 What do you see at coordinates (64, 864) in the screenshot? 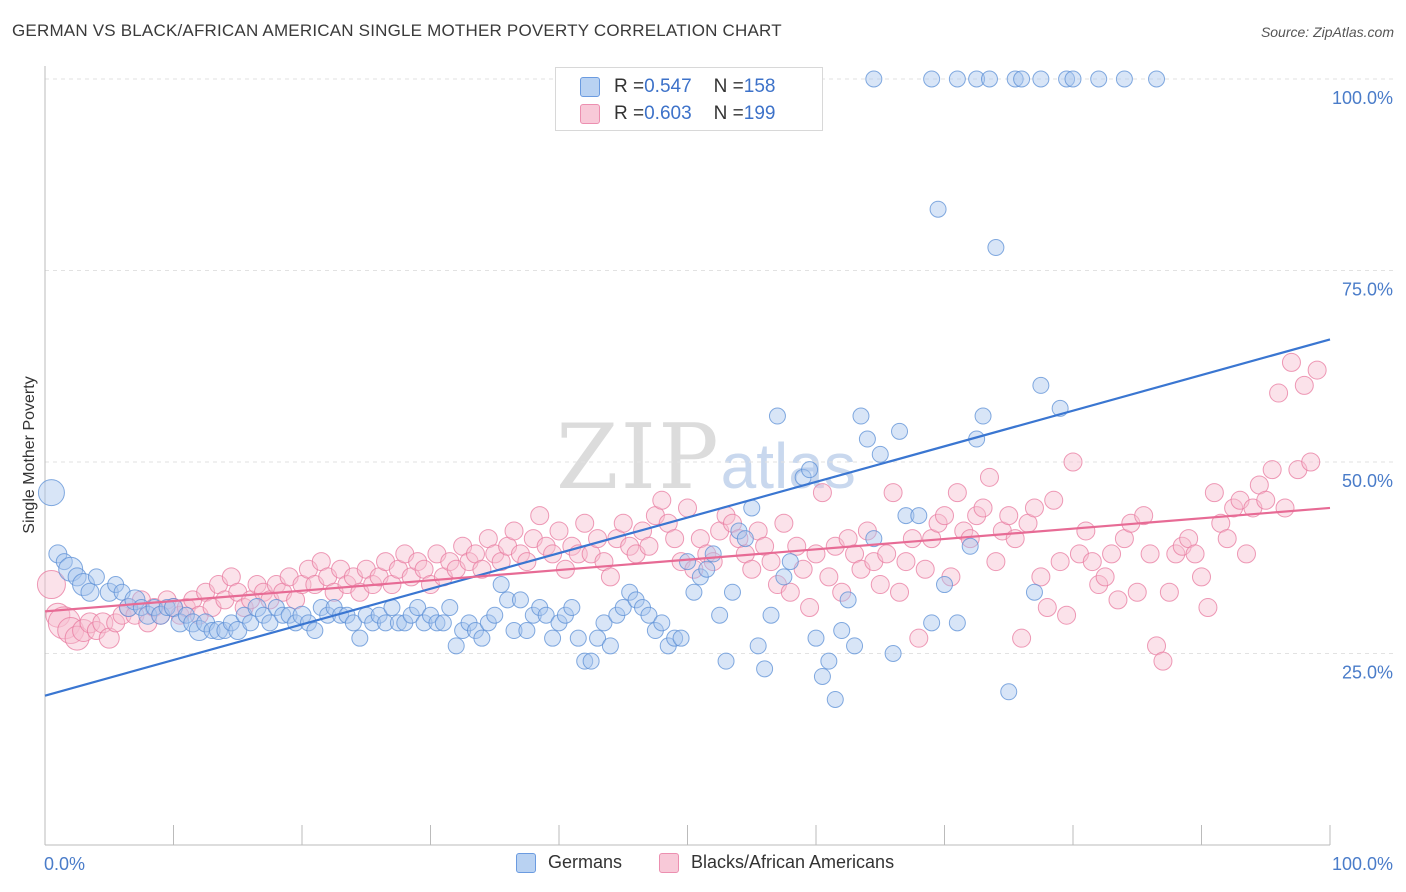
I see `x-tick-label: 0.0%` at bounding box center [64, 864].